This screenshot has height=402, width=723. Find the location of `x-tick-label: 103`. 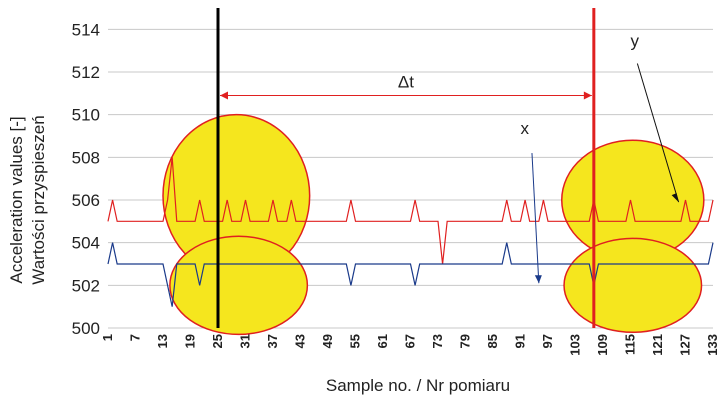

x-tick-label: 103 is located at coordinates (575, 345).